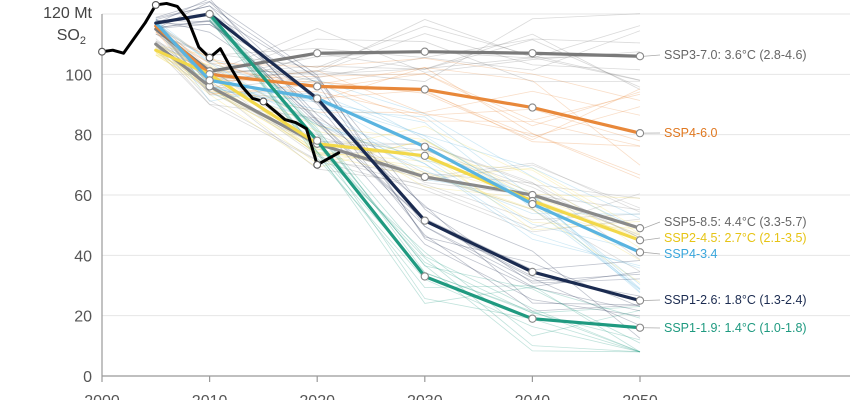 This screenshot has width=850, height=400. Describe the element at coordinates (735, 222) in the screenshot. I see `series-label-ssp5-8.5: SSP5-8.5: 4.4°C (3.3-5.7)` at that location.